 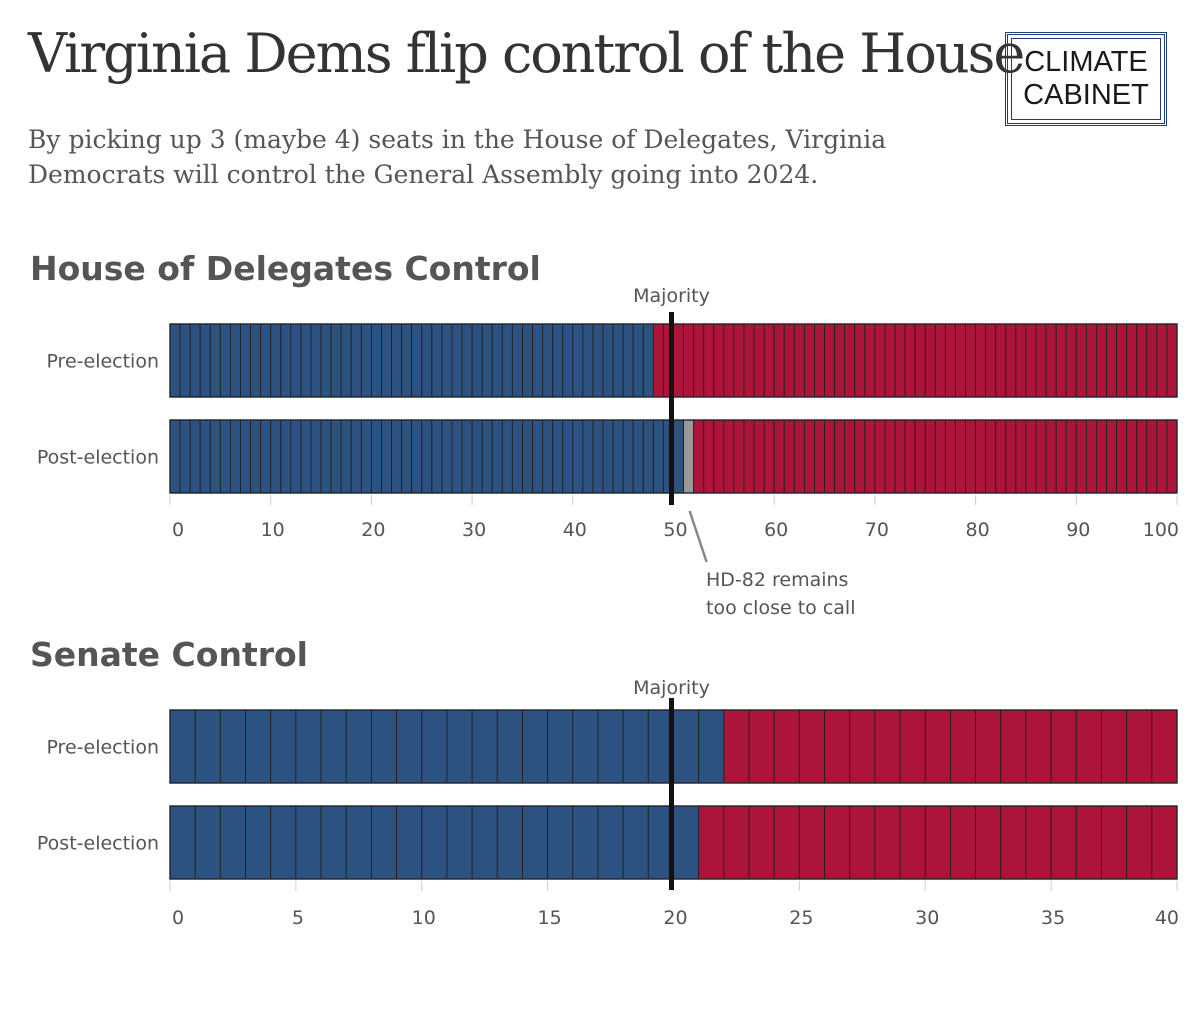 I want to click on row-label: Pre-election, so click(x=102, y=362).